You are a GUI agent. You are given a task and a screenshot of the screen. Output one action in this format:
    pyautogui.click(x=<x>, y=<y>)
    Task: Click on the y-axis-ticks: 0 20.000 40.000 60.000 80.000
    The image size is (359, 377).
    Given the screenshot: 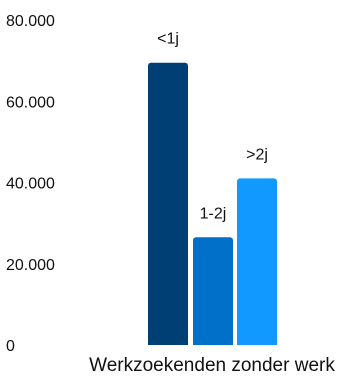 What is the action you would take?
    pyautogui.click(x=30, y=184)
    